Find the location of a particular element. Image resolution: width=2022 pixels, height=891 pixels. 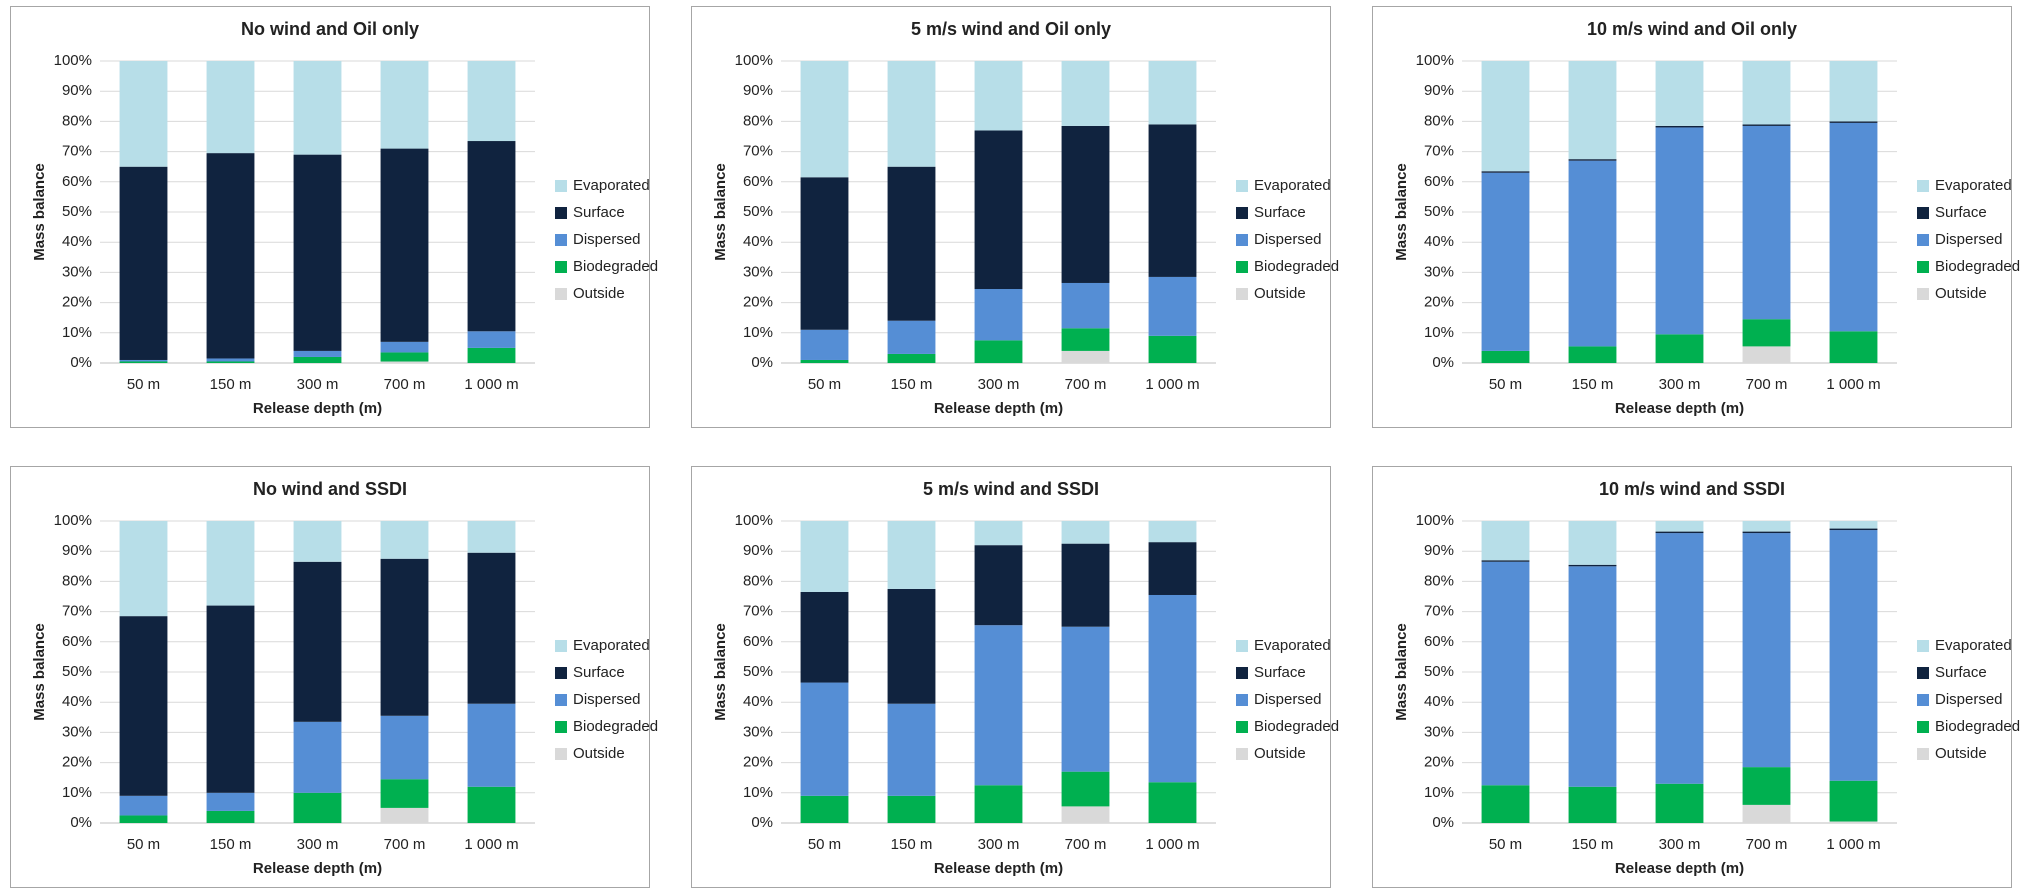

y-tick-label: 30% is located at coordinates (77, 731).